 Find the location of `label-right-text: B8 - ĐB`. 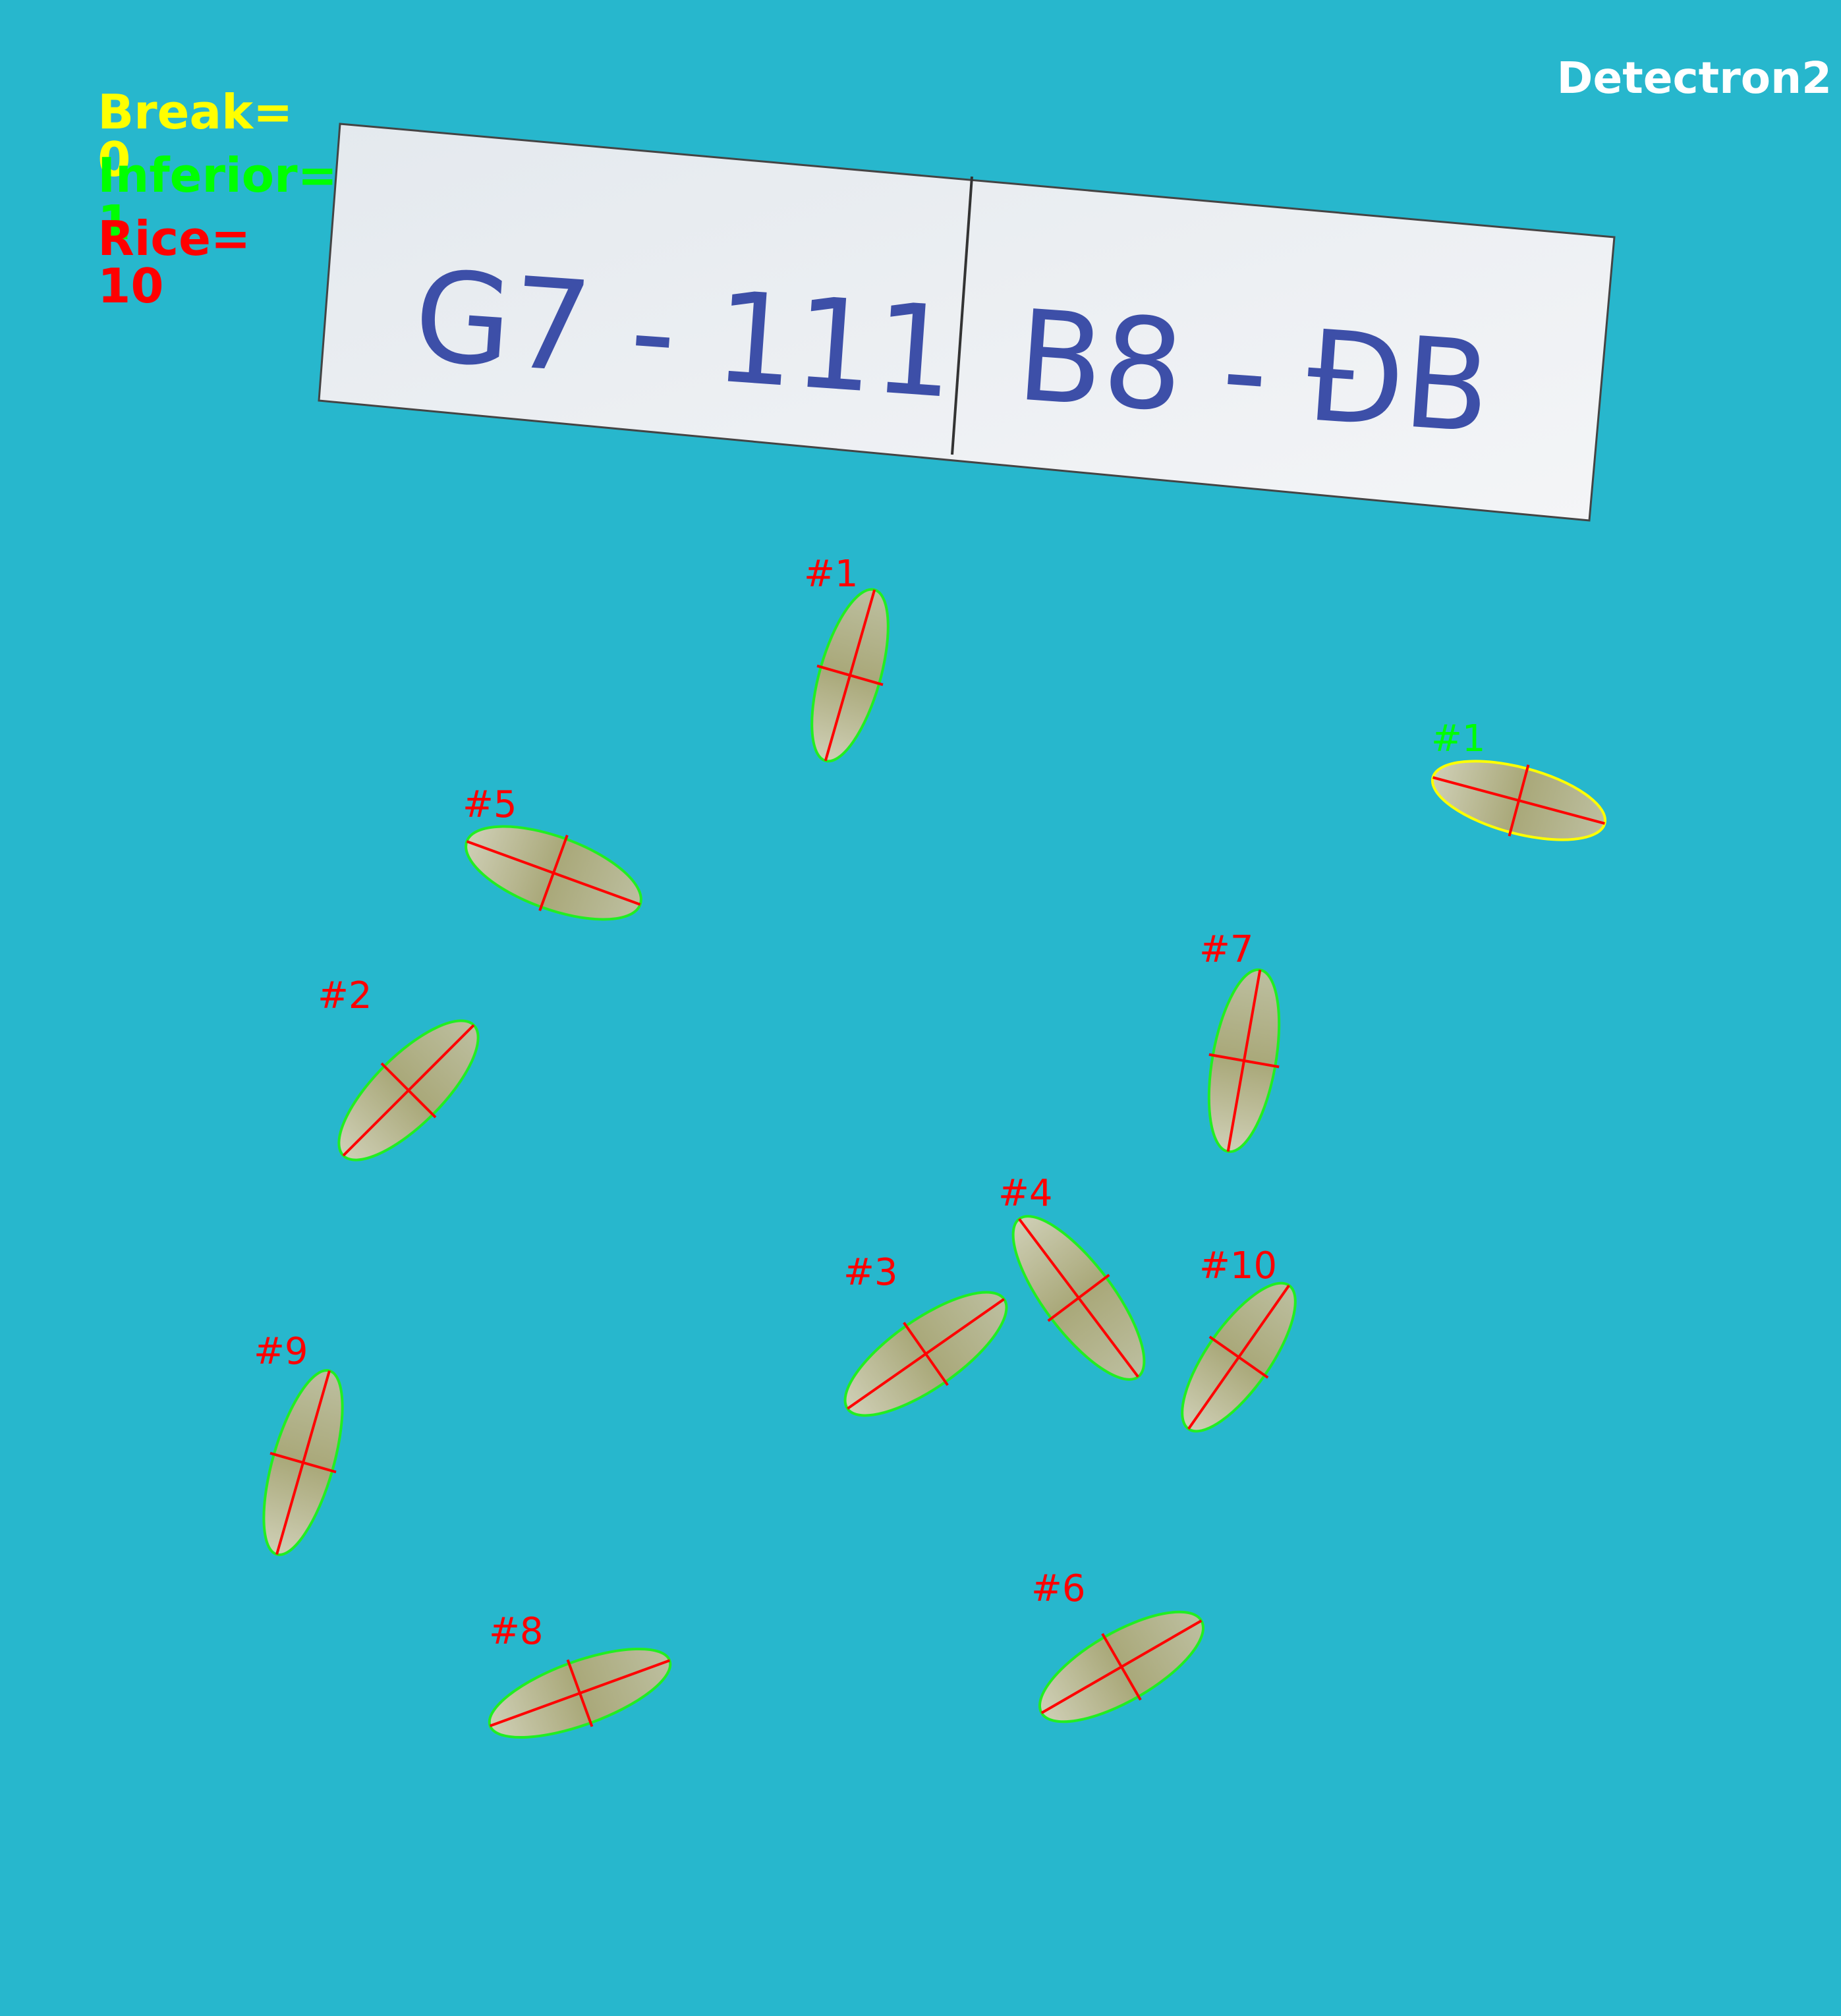

label-right-text: B8 - ĐB is located at coordinates (1254, 372).